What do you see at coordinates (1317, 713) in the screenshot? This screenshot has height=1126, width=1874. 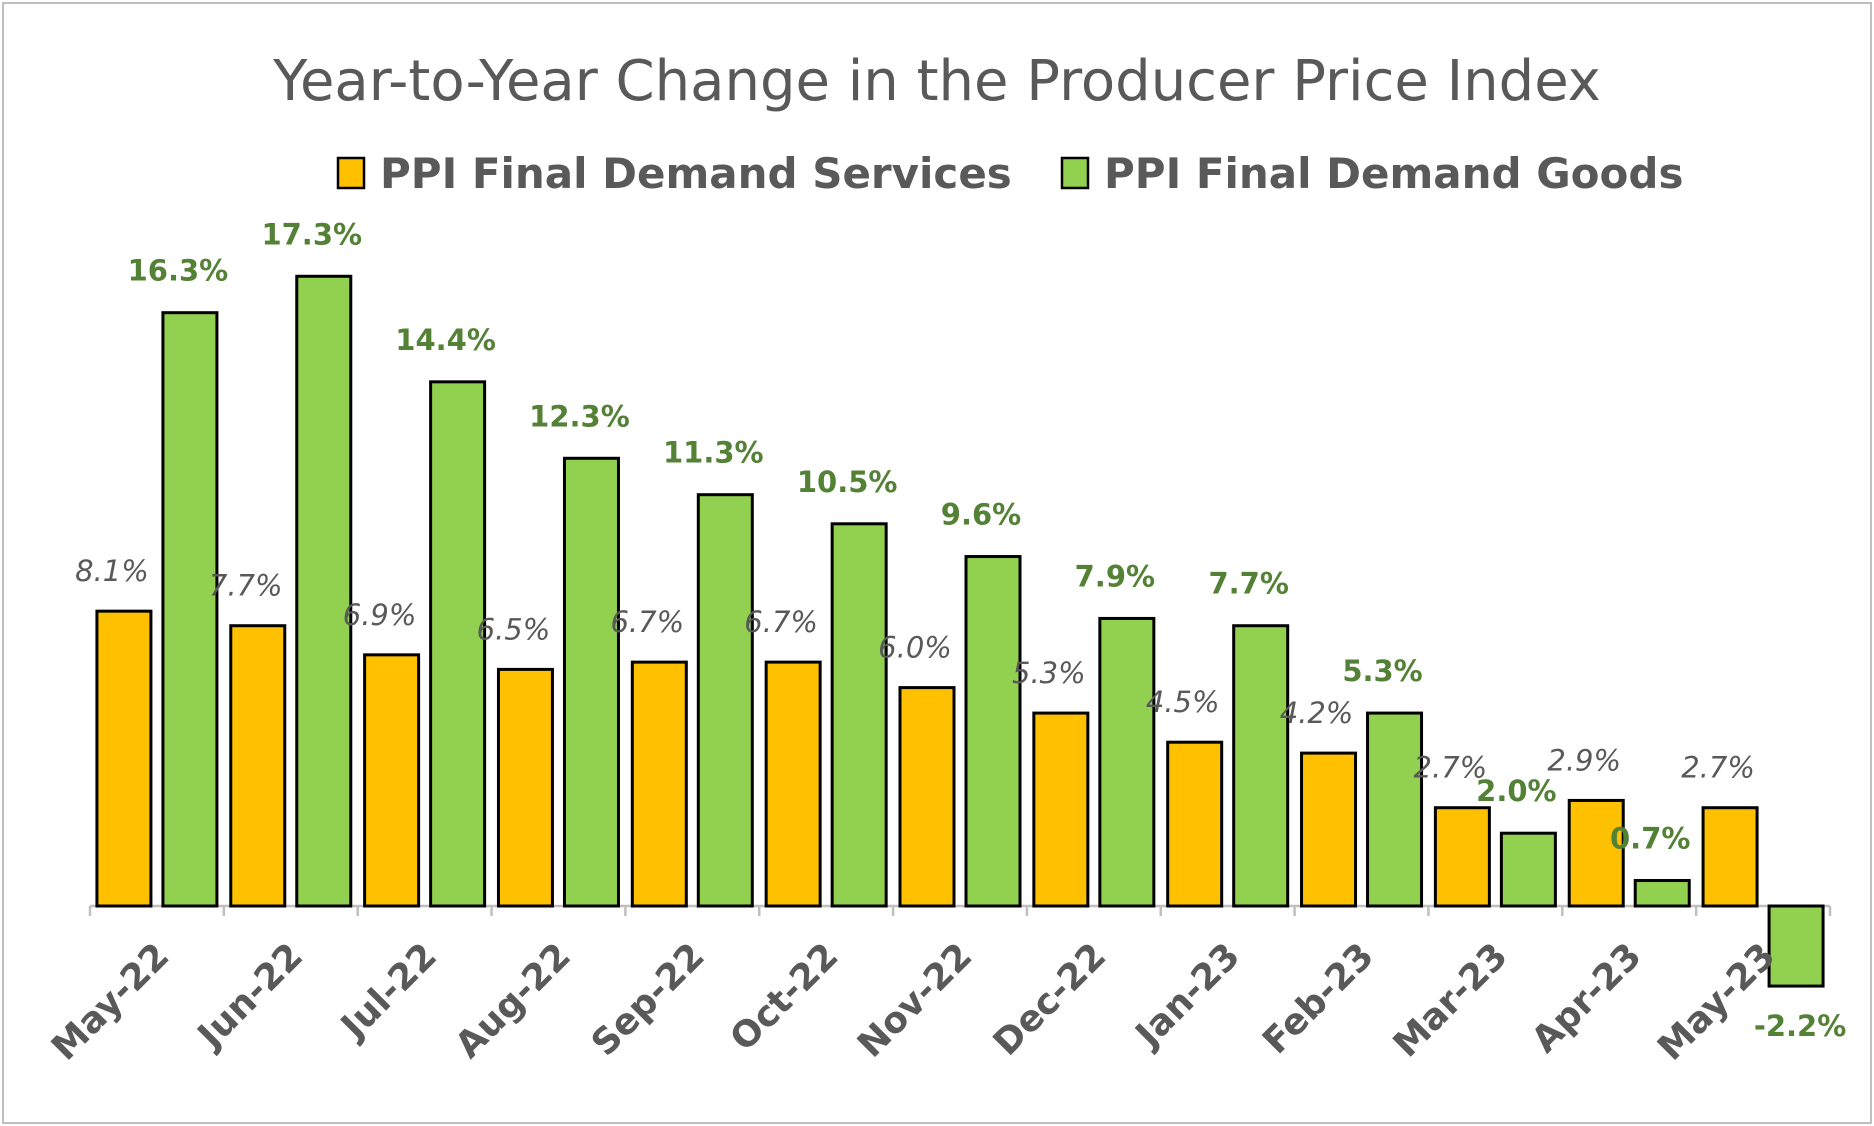 I see `data-label-services: 4.2%` at bounding box center [1317, 713].